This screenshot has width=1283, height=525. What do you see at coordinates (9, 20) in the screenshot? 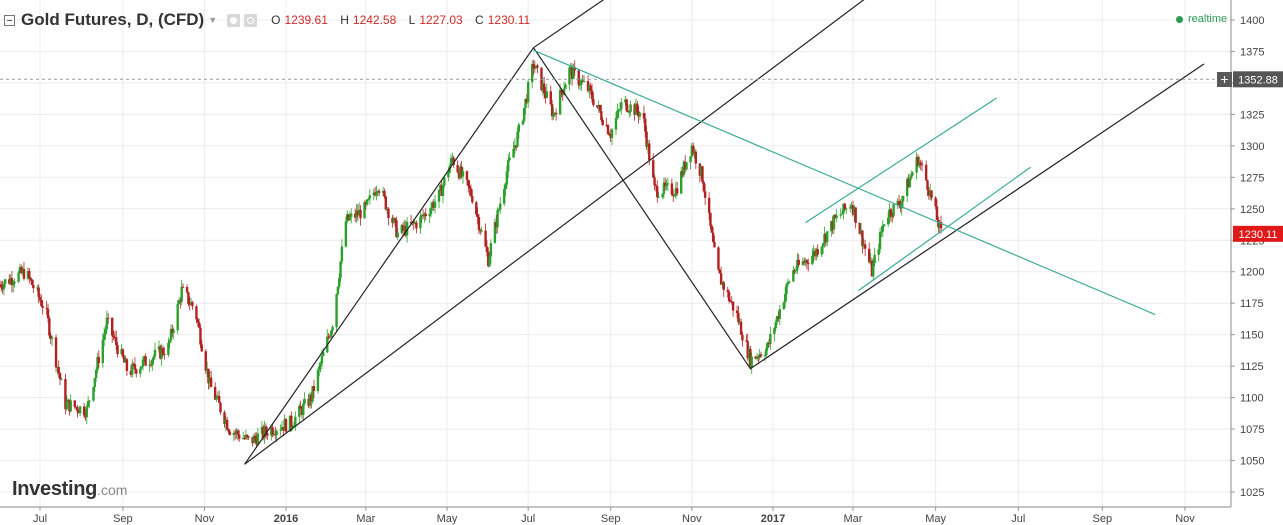
I see `collapse-icon` at bounding box center [9, 20].